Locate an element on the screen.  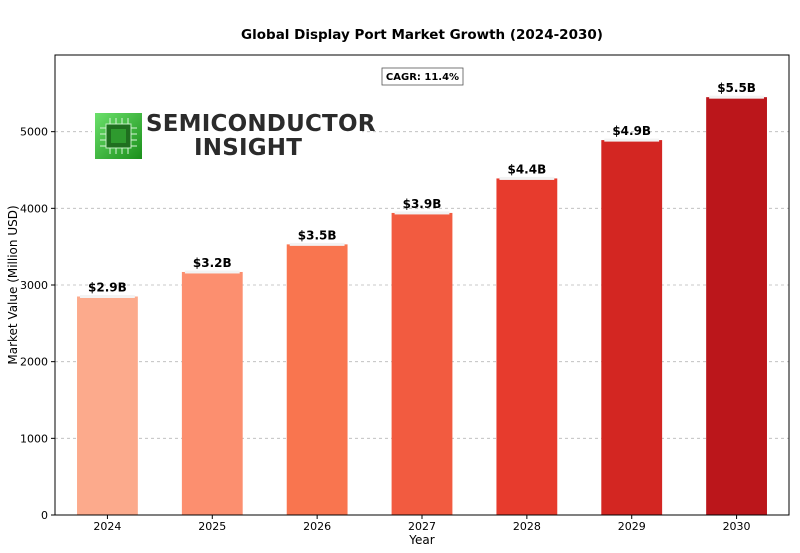
bar-2026 is located at coordinates (317, 379).